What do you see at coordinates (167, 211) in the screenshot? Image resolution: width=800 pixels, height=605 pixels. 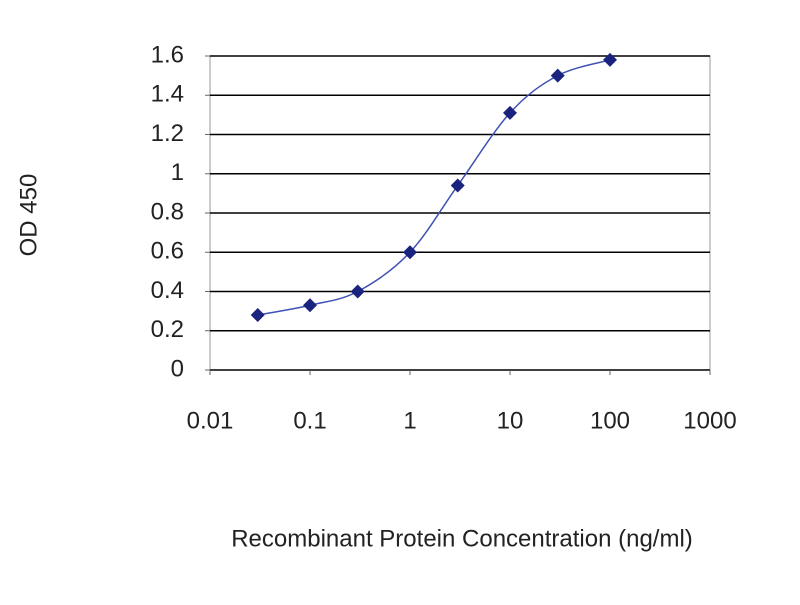 I see `y-tick-label: 0.8` at bounding box center [167, 211].